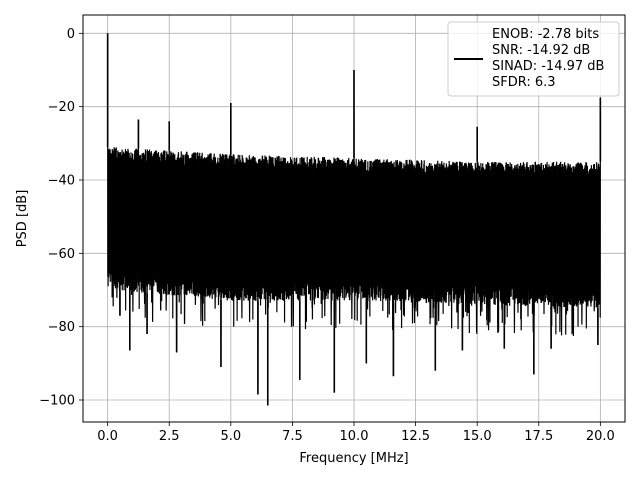 The image size is (640, 480). What do you see at coordinates (541, 50) in the screenshot?
I see `legend-entry-snr: SNR: -14.92 dB` at bounding box center [541, 50].